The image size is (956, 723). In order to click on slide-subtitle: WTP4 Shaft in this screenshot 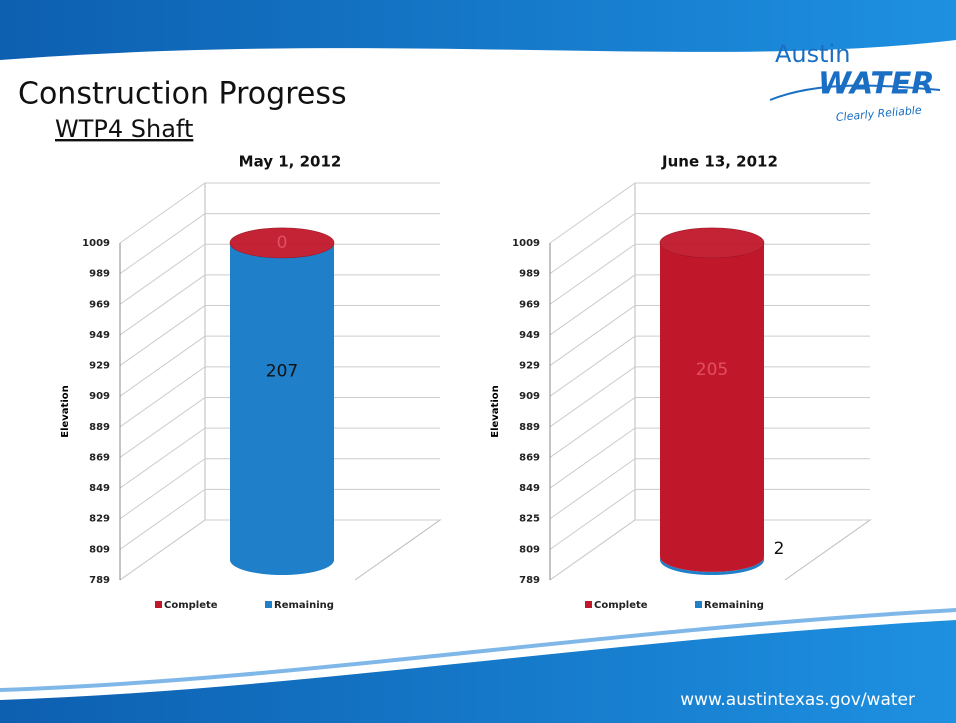, I will do `click(124, 129)`.